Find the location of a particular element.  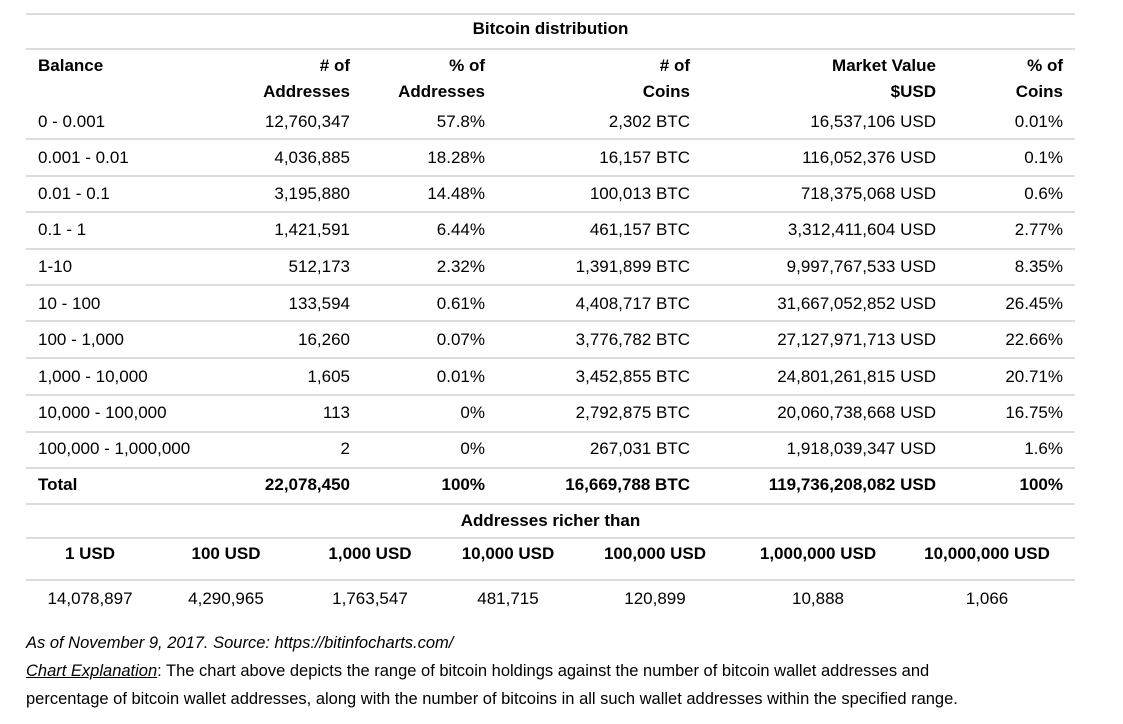

richer-title: Addresses richer than is located at coordinates (550, 520).